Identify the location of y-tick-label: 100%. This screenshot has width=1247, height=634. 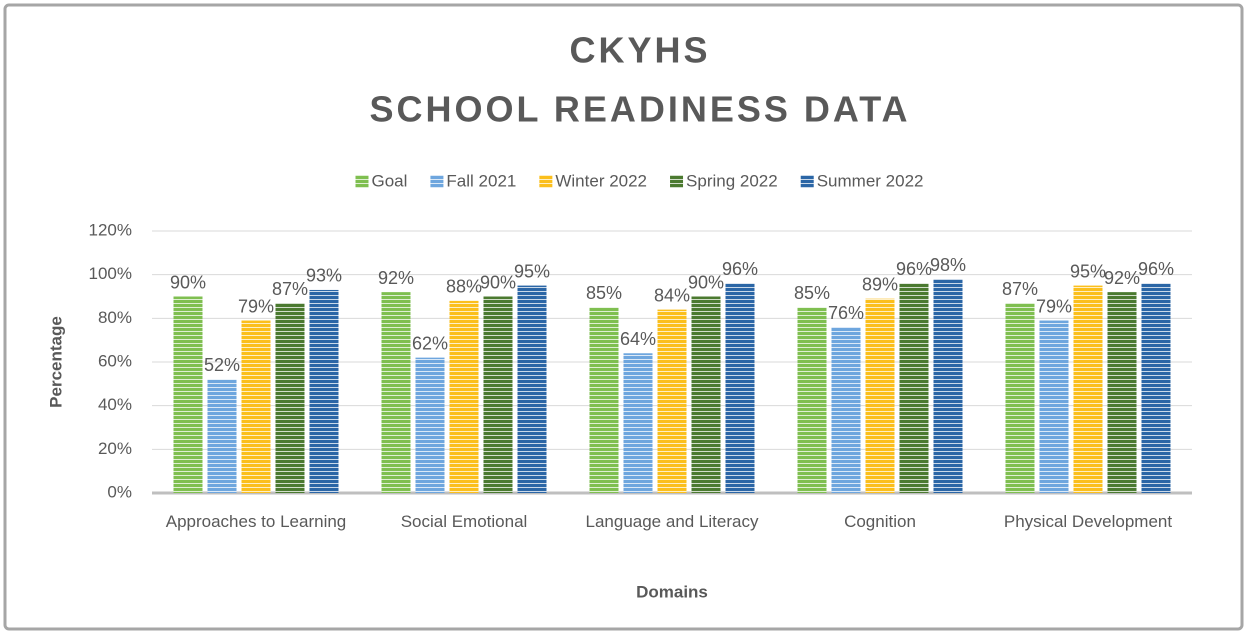
(110, 273).